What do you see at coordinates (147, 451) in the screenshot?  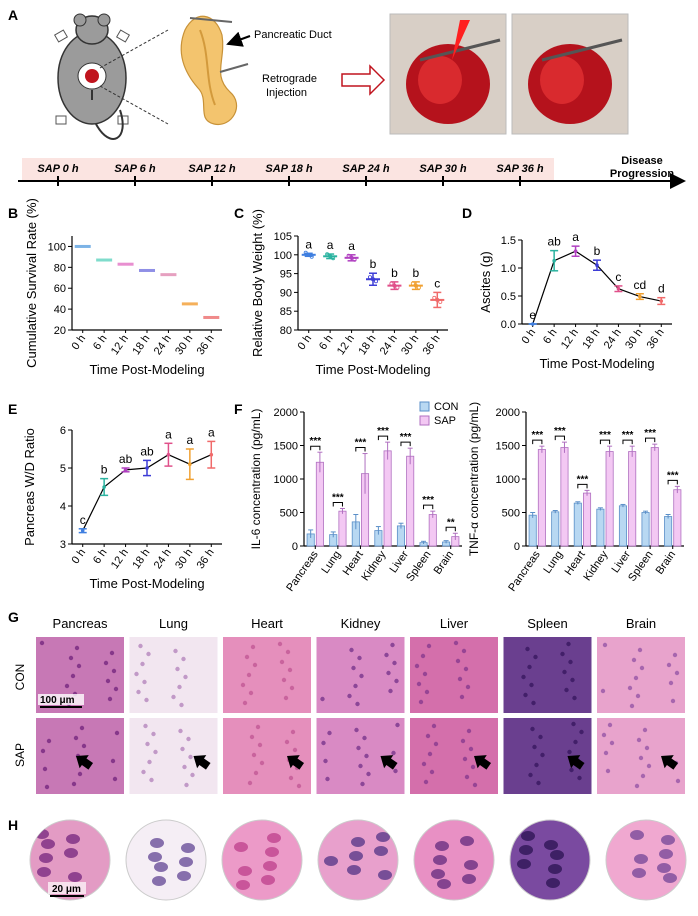 I see `significance-letter: ab` at bounding box center [147, 451].